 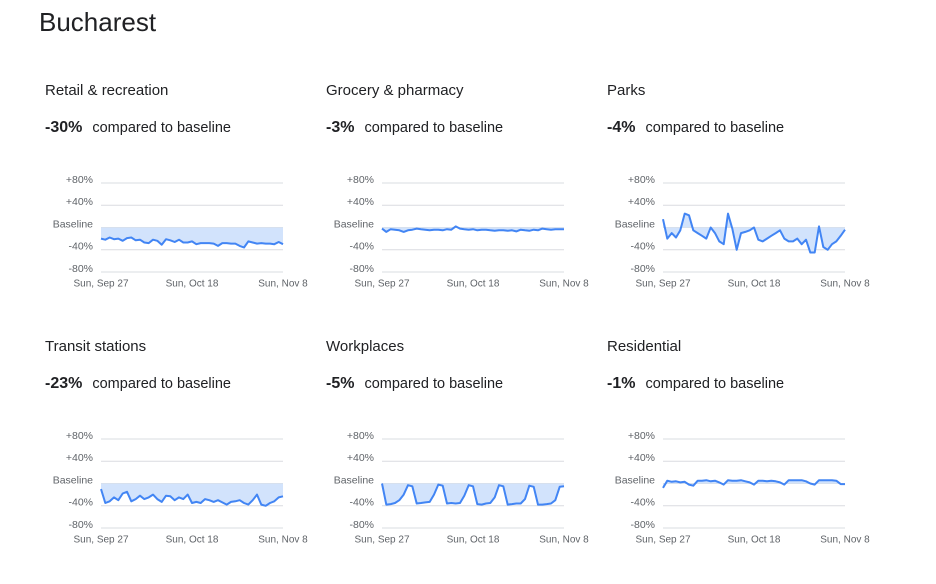 What do you see at coordinates (63, 383) in the screenshot?
I see `change: -23%` at bounding box center [63, 383].